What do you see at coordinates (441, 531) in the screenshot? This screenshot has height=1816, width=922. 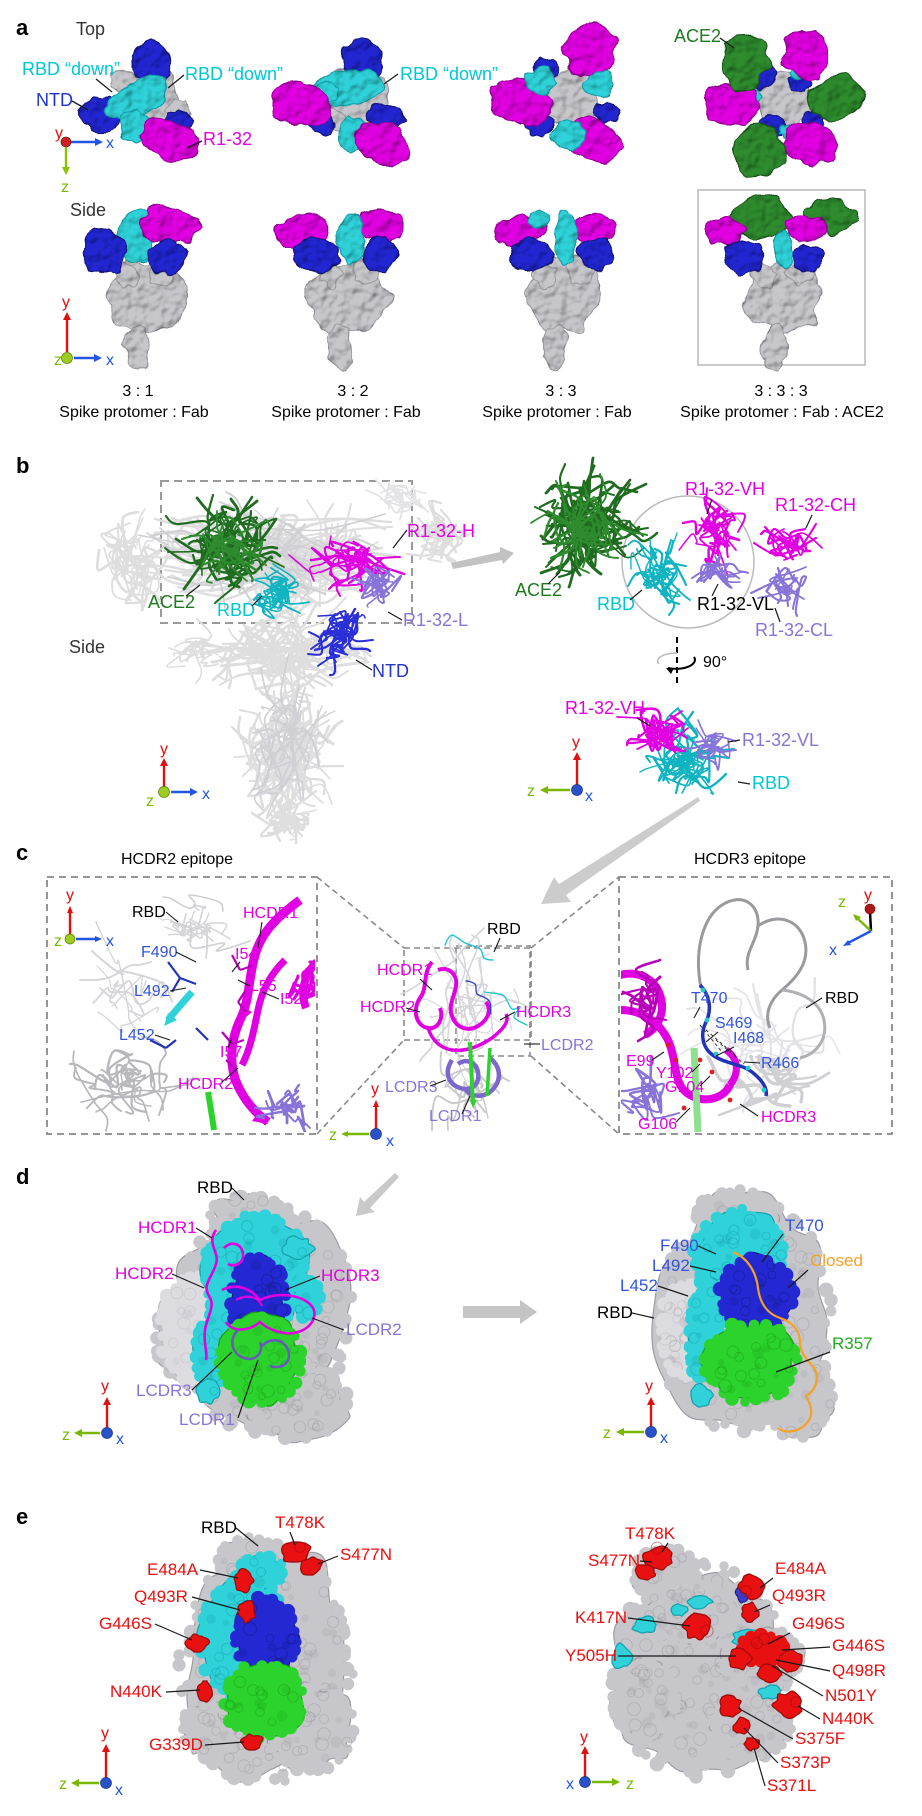 I see `svg-text: R1-32-H` at bounding box center [441, 531].